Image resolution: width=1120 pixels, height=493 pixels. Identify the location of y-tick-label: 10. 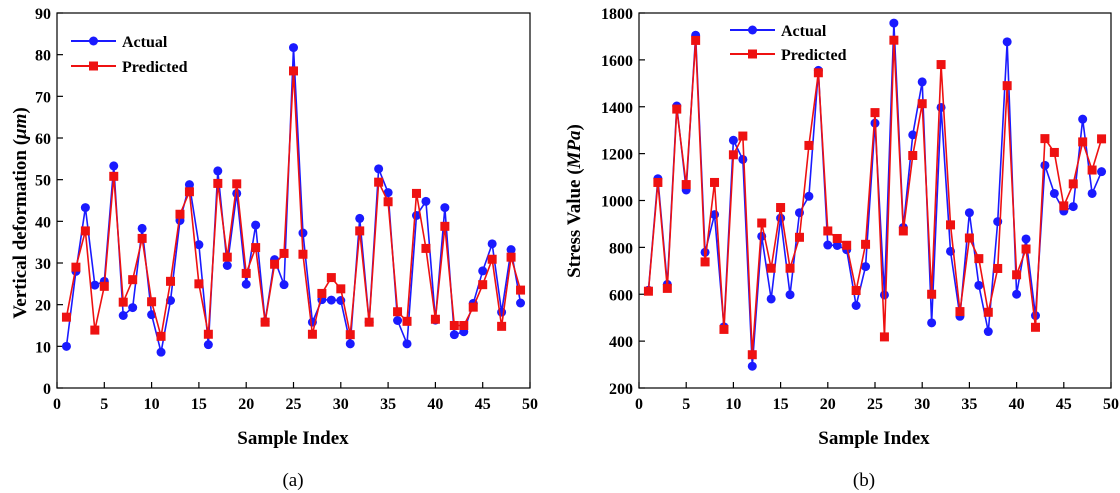
(43, 347).